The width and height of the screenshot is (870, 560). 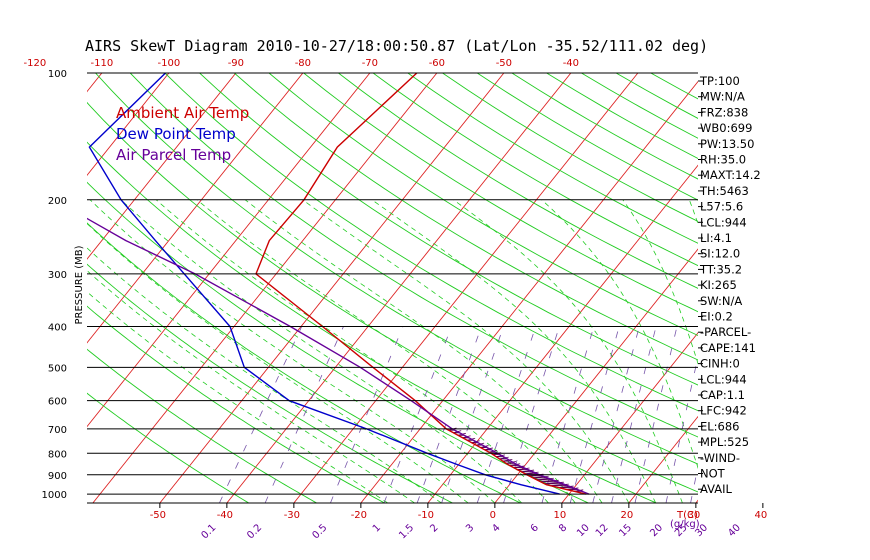 I want to click on sidebar-item: KI:265, so click(x=718, y=285).